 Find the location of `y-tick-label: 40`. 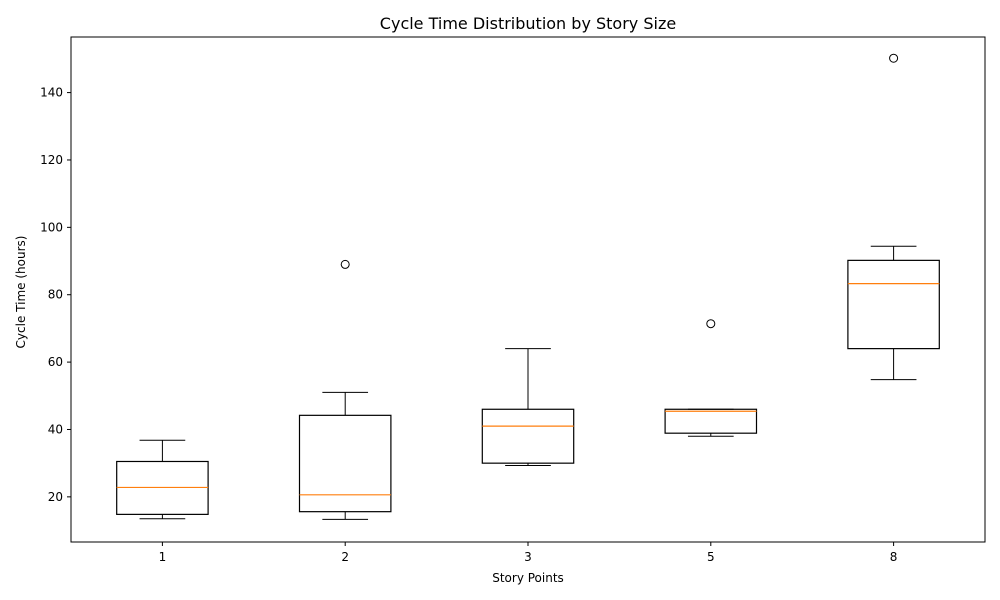

y-tick-label: 40 is located at coordinates (55, 429).